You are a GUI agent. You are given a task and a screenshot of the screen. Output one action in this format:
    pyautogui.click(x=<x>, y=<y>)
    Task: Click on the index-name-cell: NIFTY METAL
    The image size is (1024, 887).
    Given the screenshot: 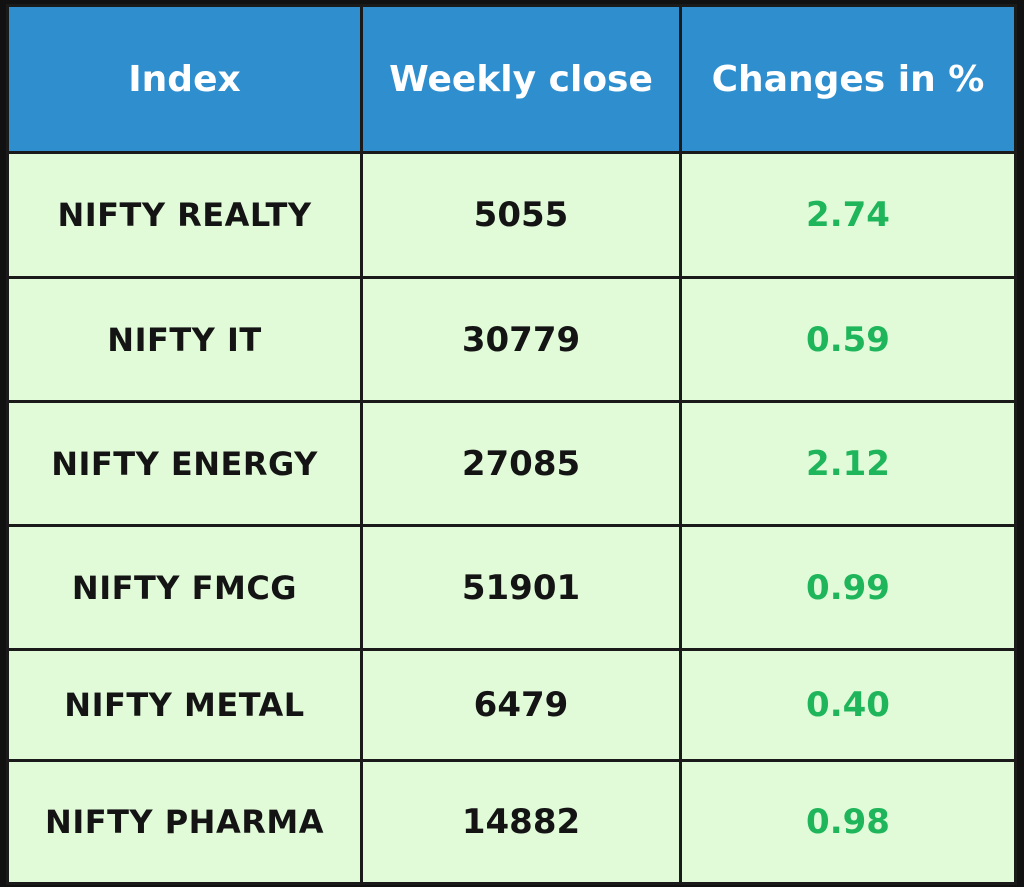 What is the action you would take?
    pyautogui.click(x=184, y=705)
    